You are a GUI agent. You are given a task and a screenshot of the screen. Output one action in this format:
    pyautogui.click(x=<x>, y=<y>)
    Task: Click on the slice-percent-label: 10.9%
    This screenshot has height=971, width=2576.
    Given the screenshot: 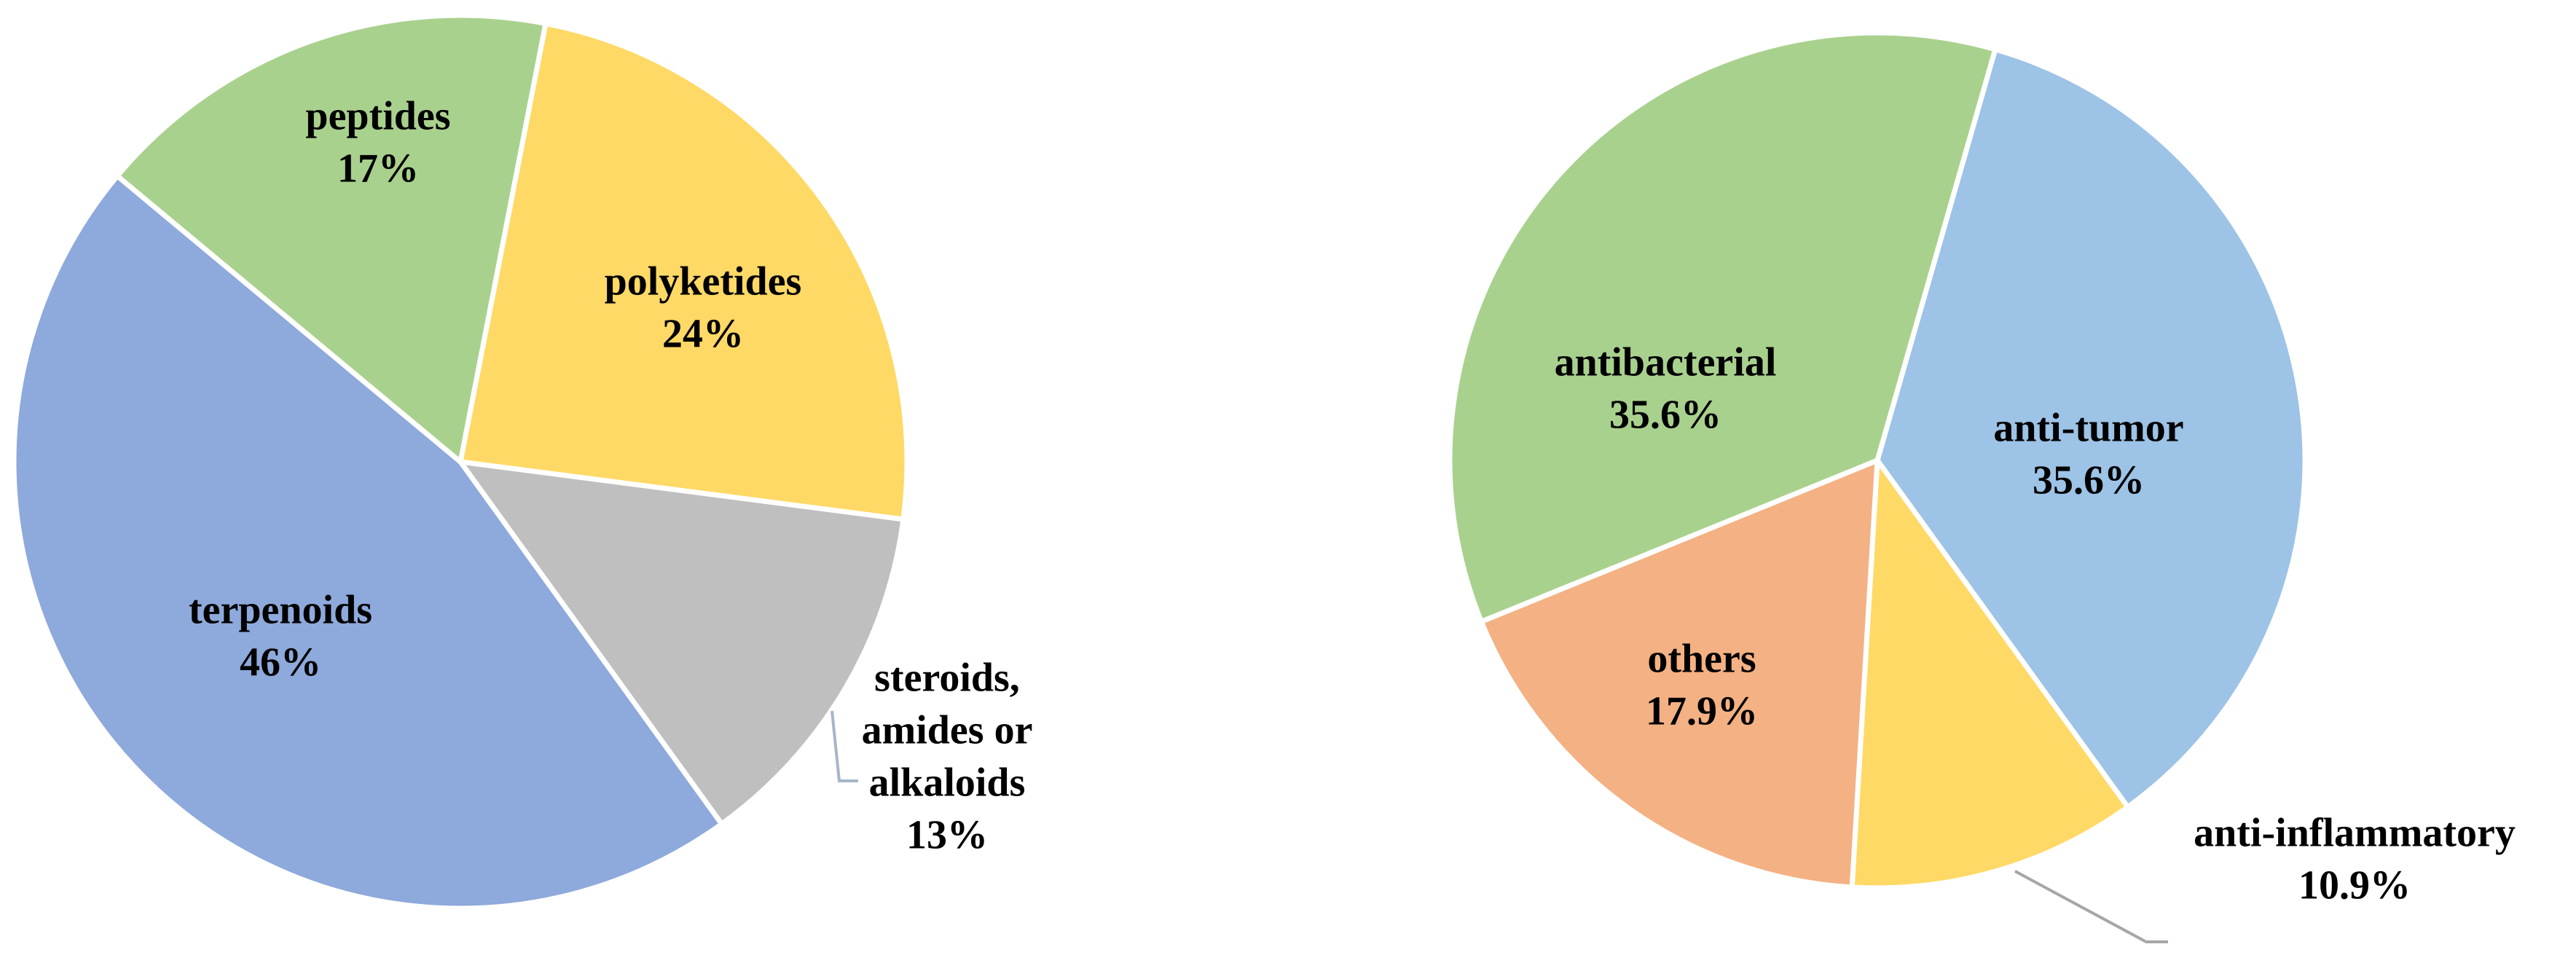 What is the action you would take?
    pyautogui.click(x=2354, y=885)
    